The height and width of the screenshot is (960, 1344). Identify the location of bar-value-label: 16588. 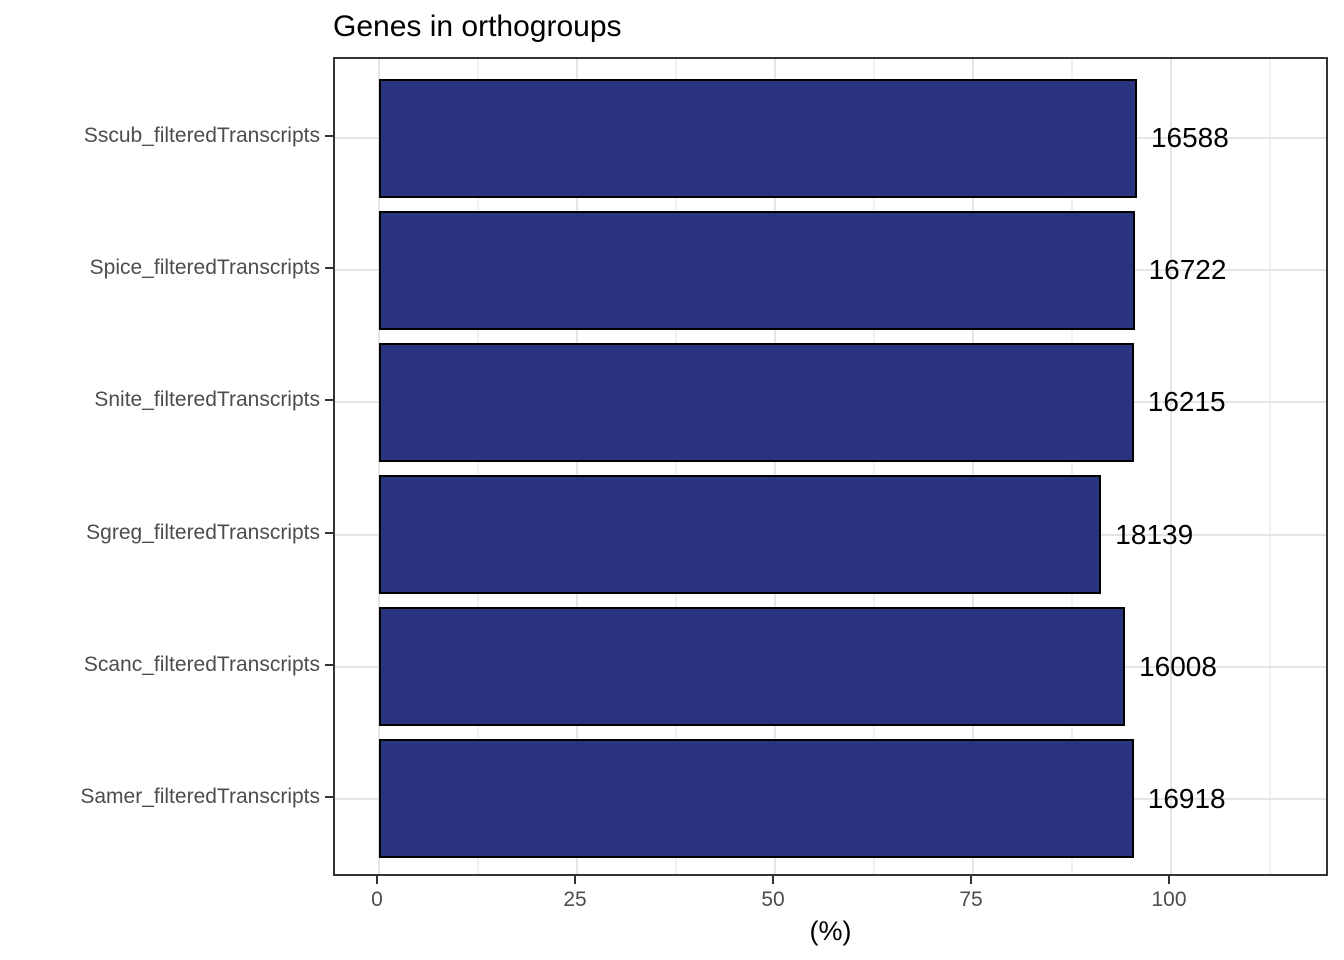
(1189, 138).